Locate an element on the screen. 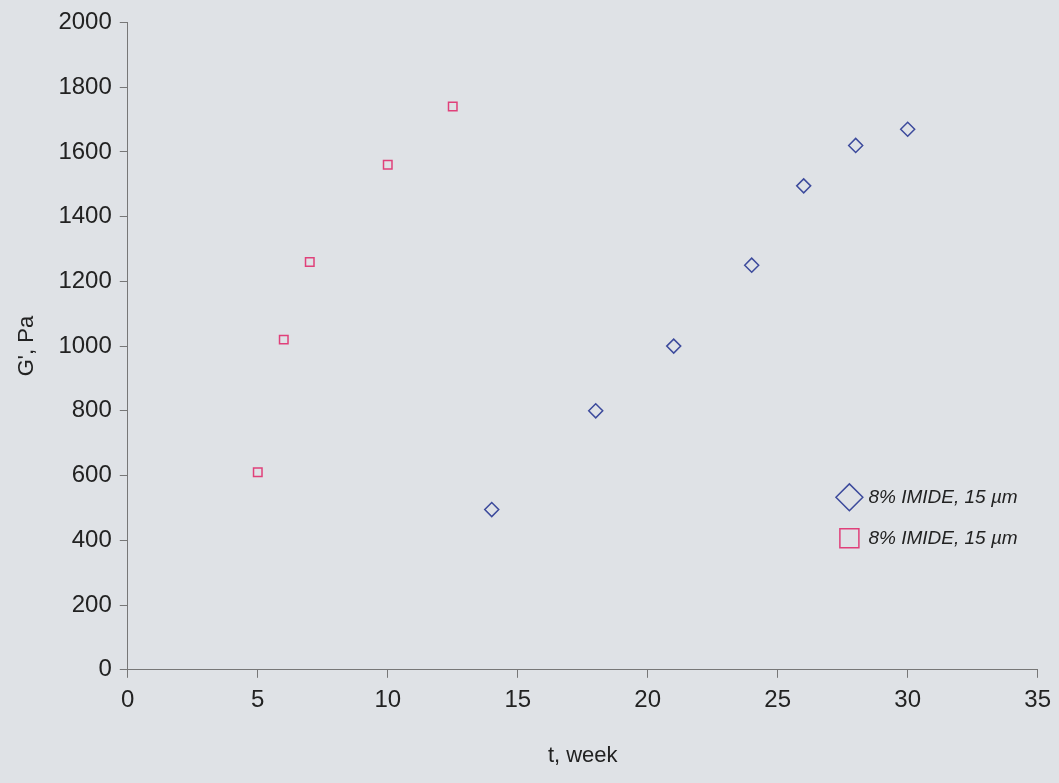 The width and height of the screenshot is (1059, 783). y-tick-label: 1400 is located at coordinates (85, 215).